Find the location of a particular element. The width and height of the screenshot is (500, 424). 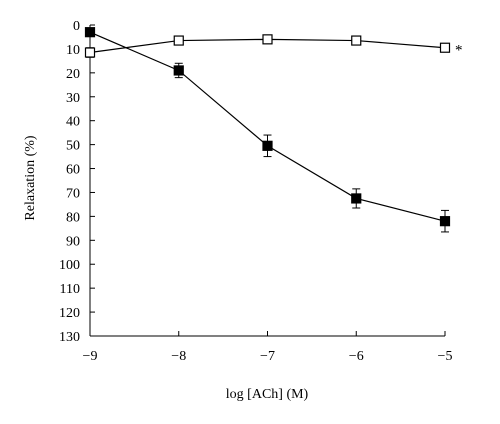

y-tick-label: 60 is located at coordinates (73, 170).